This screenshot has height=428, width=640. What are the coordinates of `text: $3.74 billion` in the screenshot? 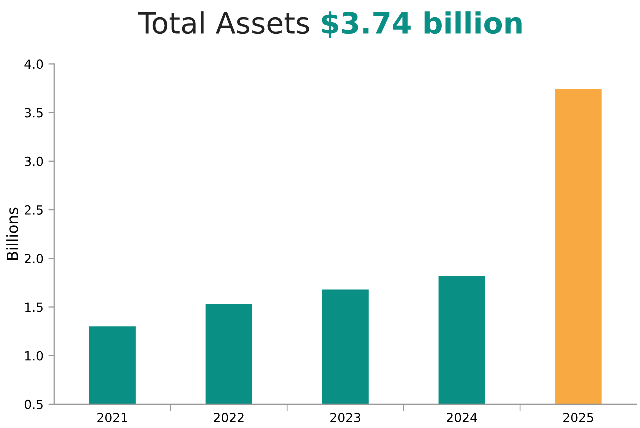 It's located at (422, 25).